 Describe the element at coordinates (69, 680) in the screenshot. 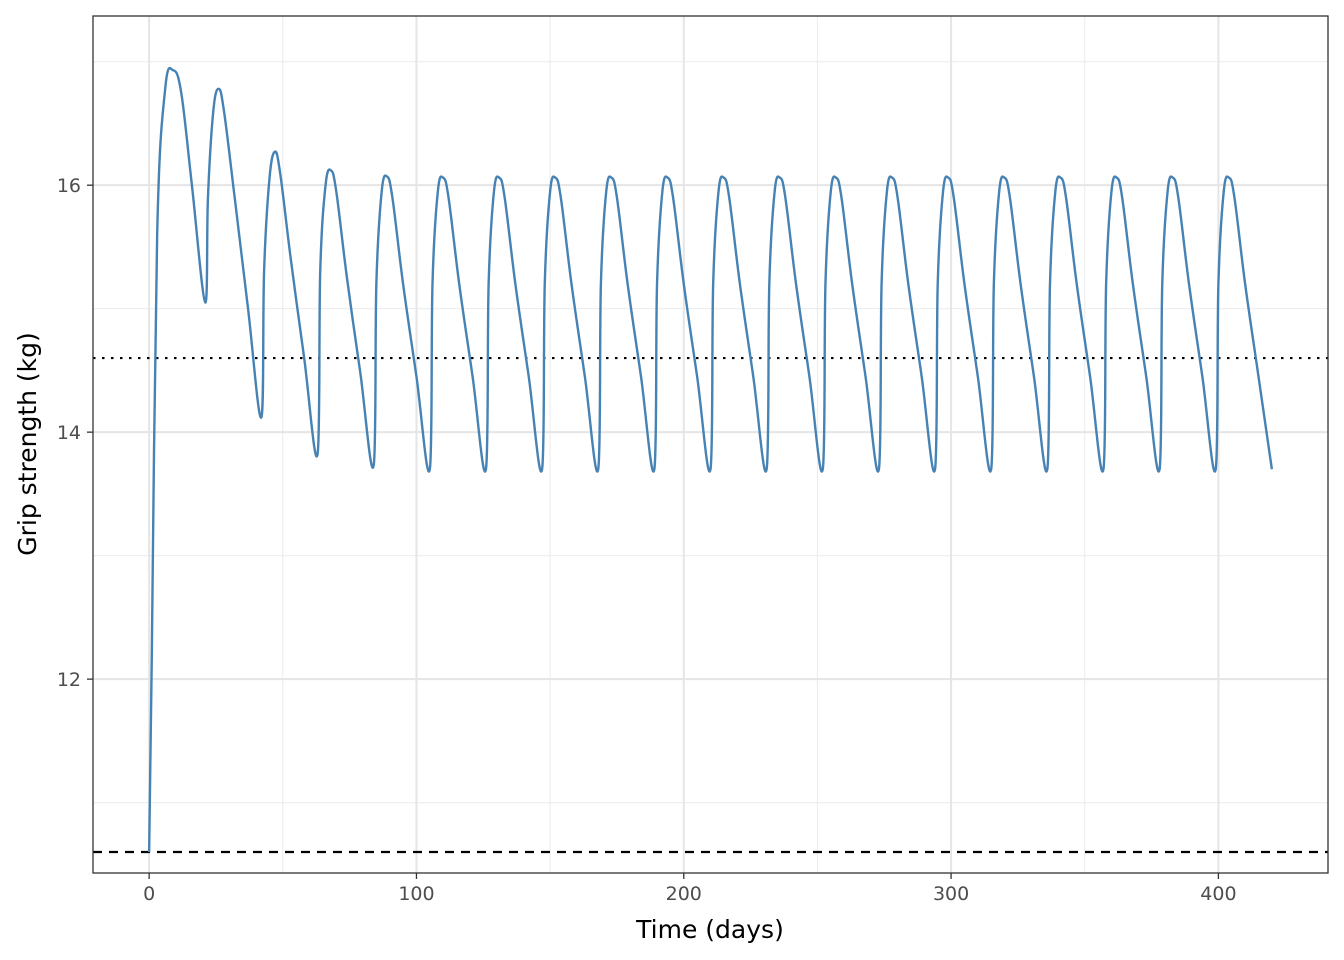

I see `y-tick-label: 12` at that location.